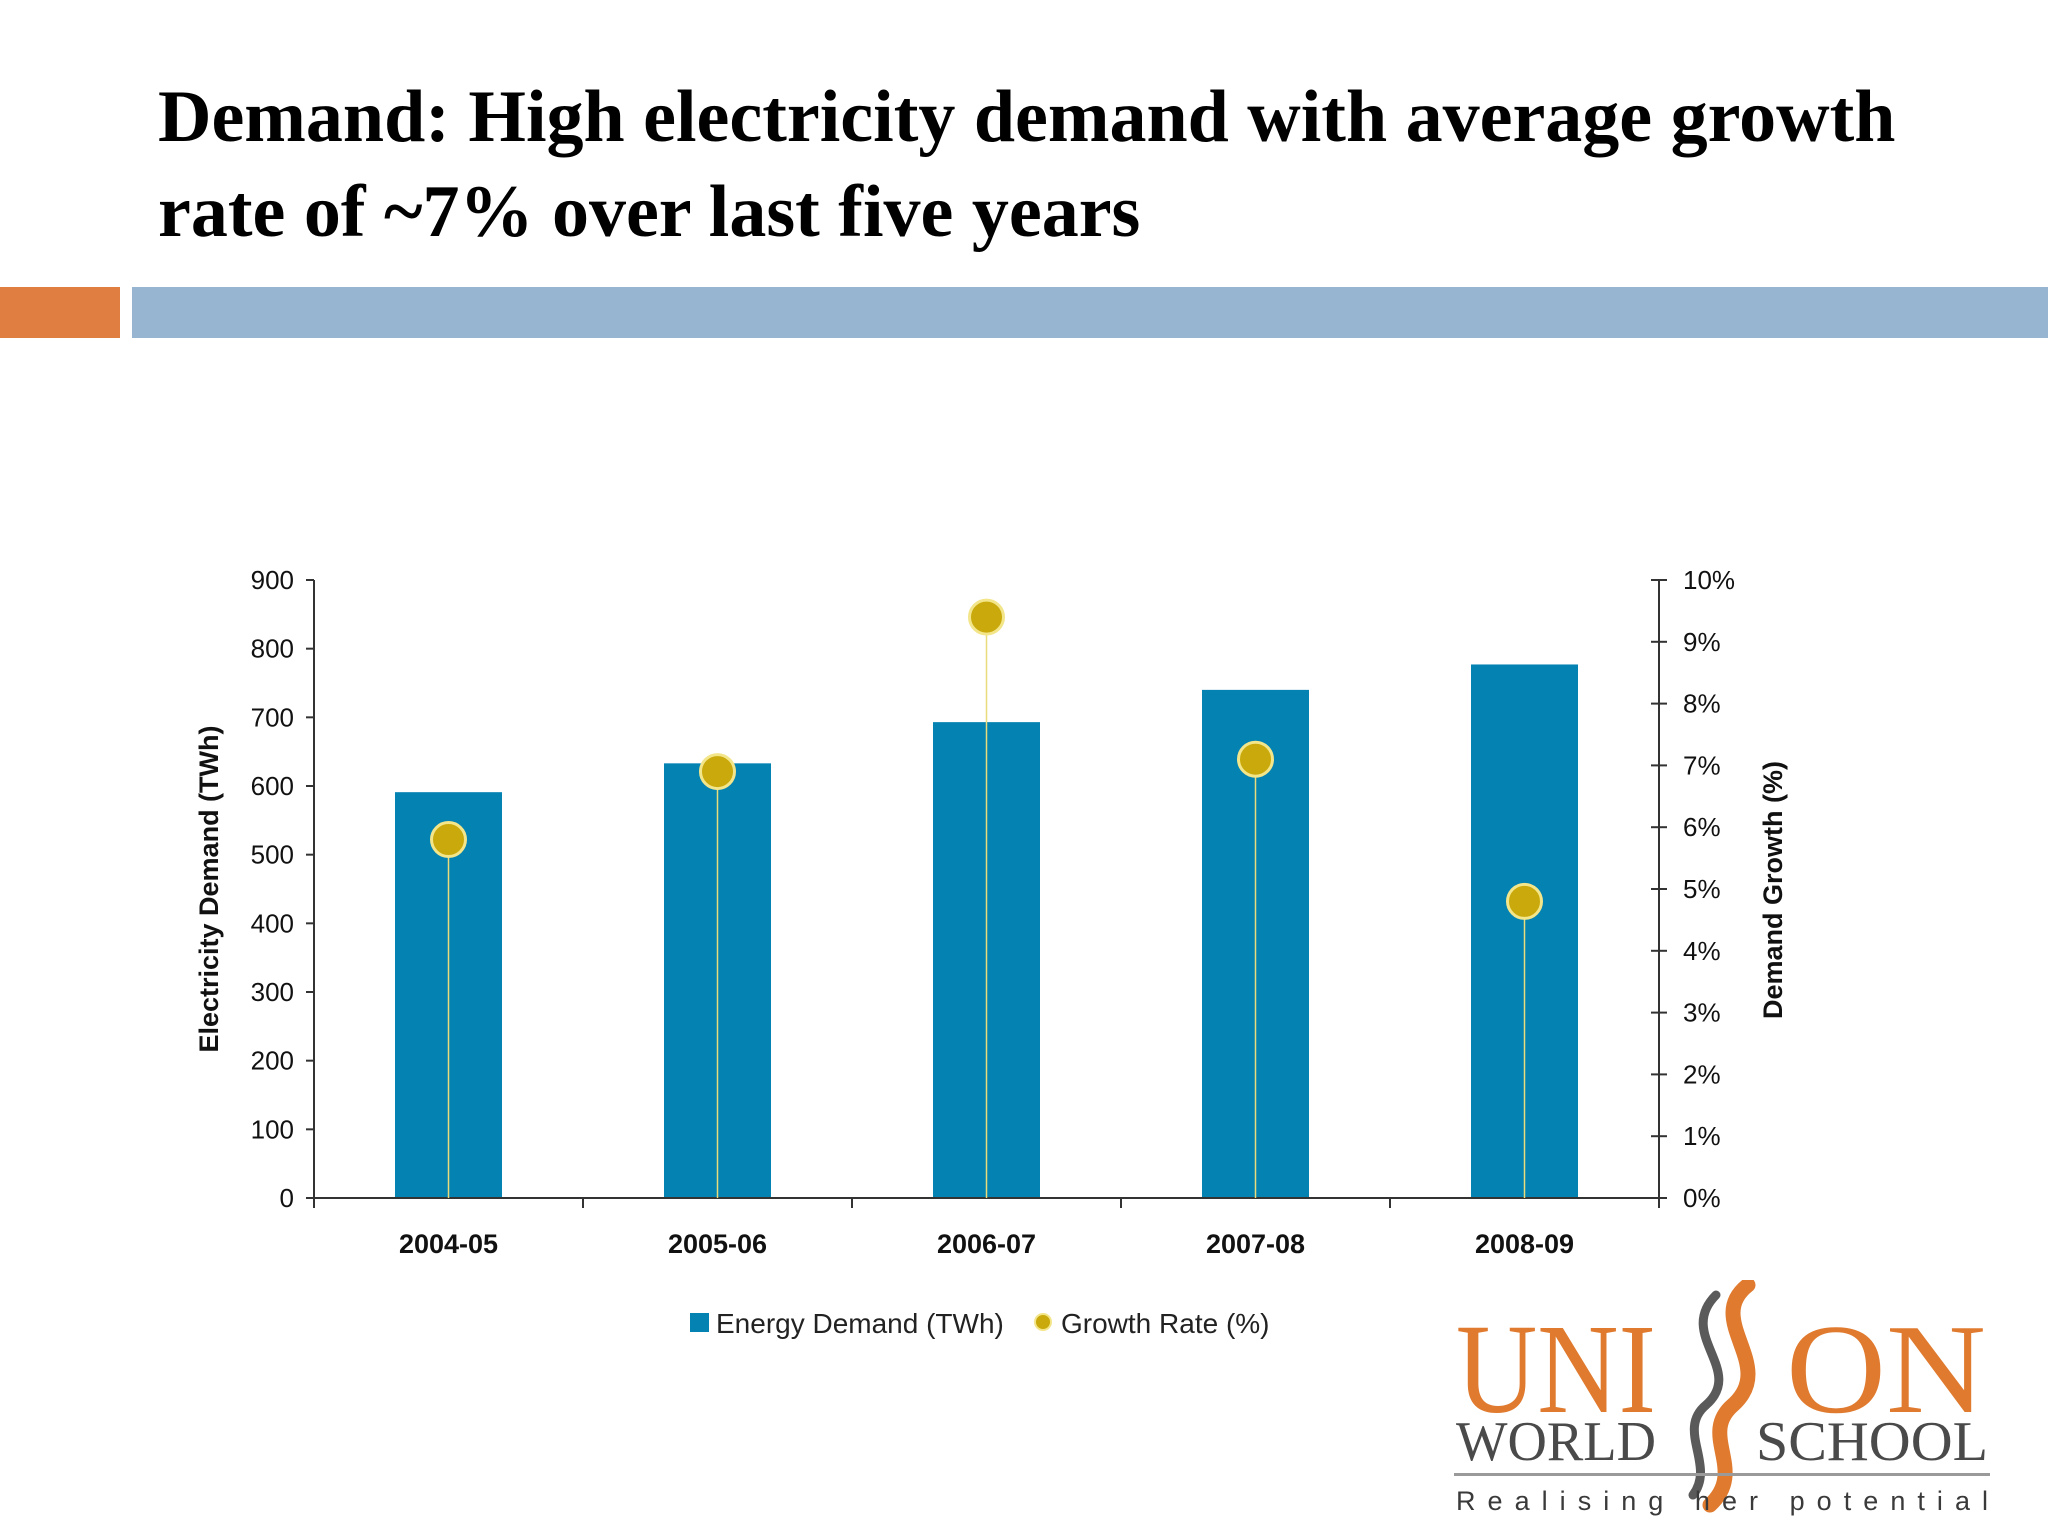  What do you see at coordinates (860, 1323) in the screenshot?
I see `legend-label-energy: Energy Demand (TWh)` at bounding box center [860, 1323].